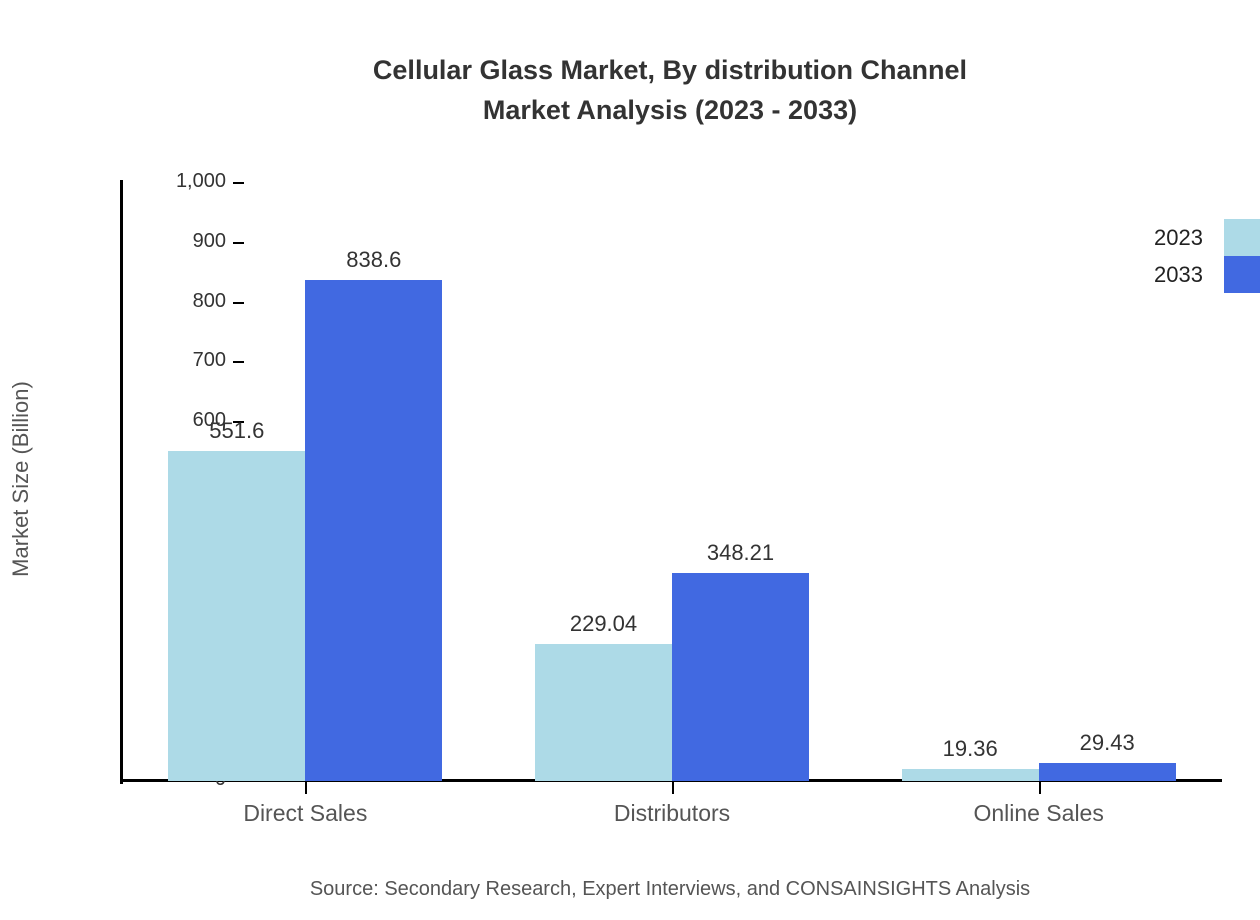 This screenshot has width=1260, height=920. What do you see at coordinates (670, 110) in the screenshot?
I see `chart-title-line-2: Market Analysis (2023 - 2033)` at bounding box center [670, 110].